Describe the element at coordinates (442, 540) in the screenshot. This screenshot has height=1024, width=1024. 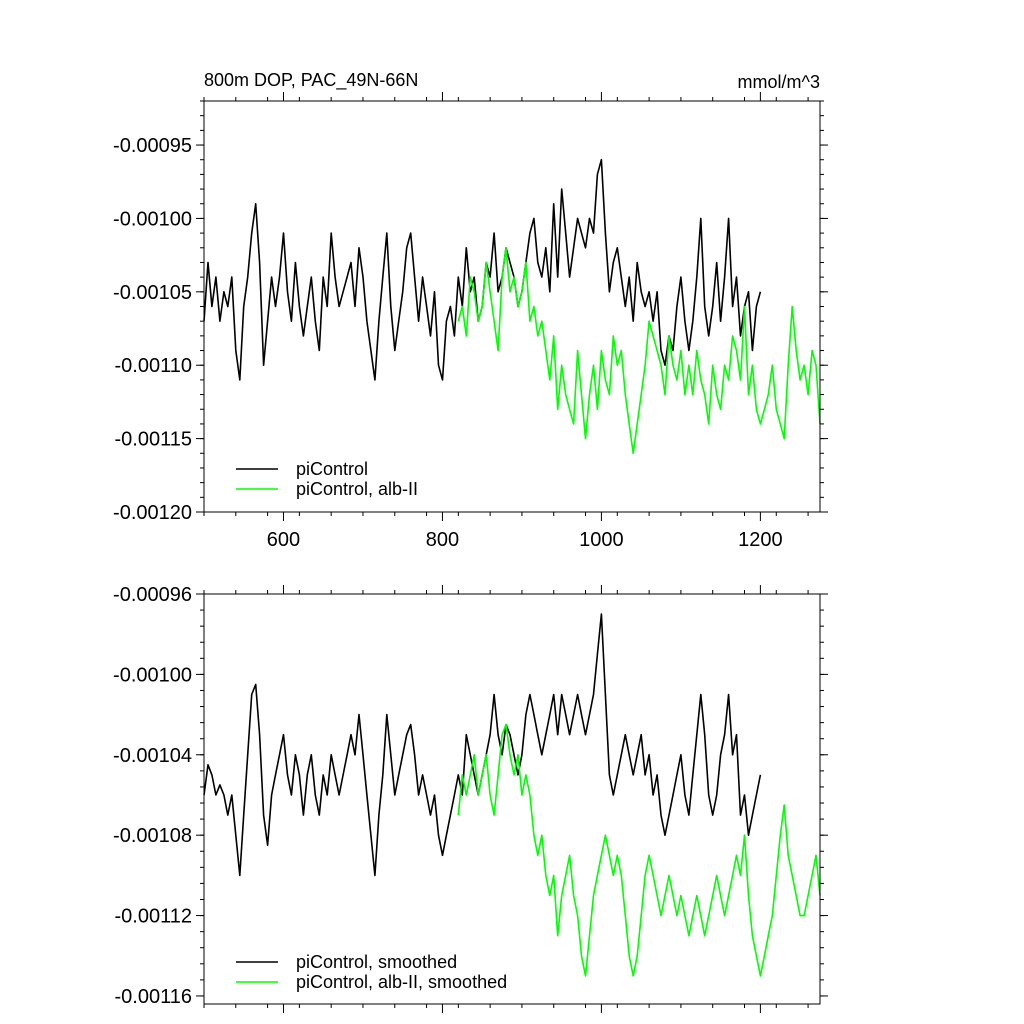
I see `x-tick-label: 800` at that location.